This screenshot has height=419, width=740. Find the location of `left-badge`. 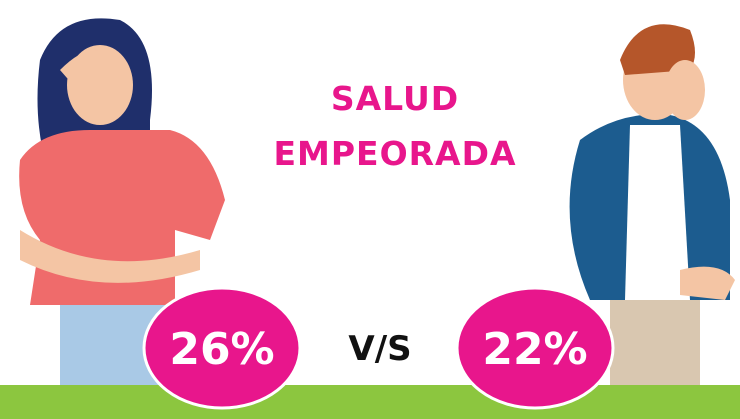

left-badge is located at coordinates (222, 348).